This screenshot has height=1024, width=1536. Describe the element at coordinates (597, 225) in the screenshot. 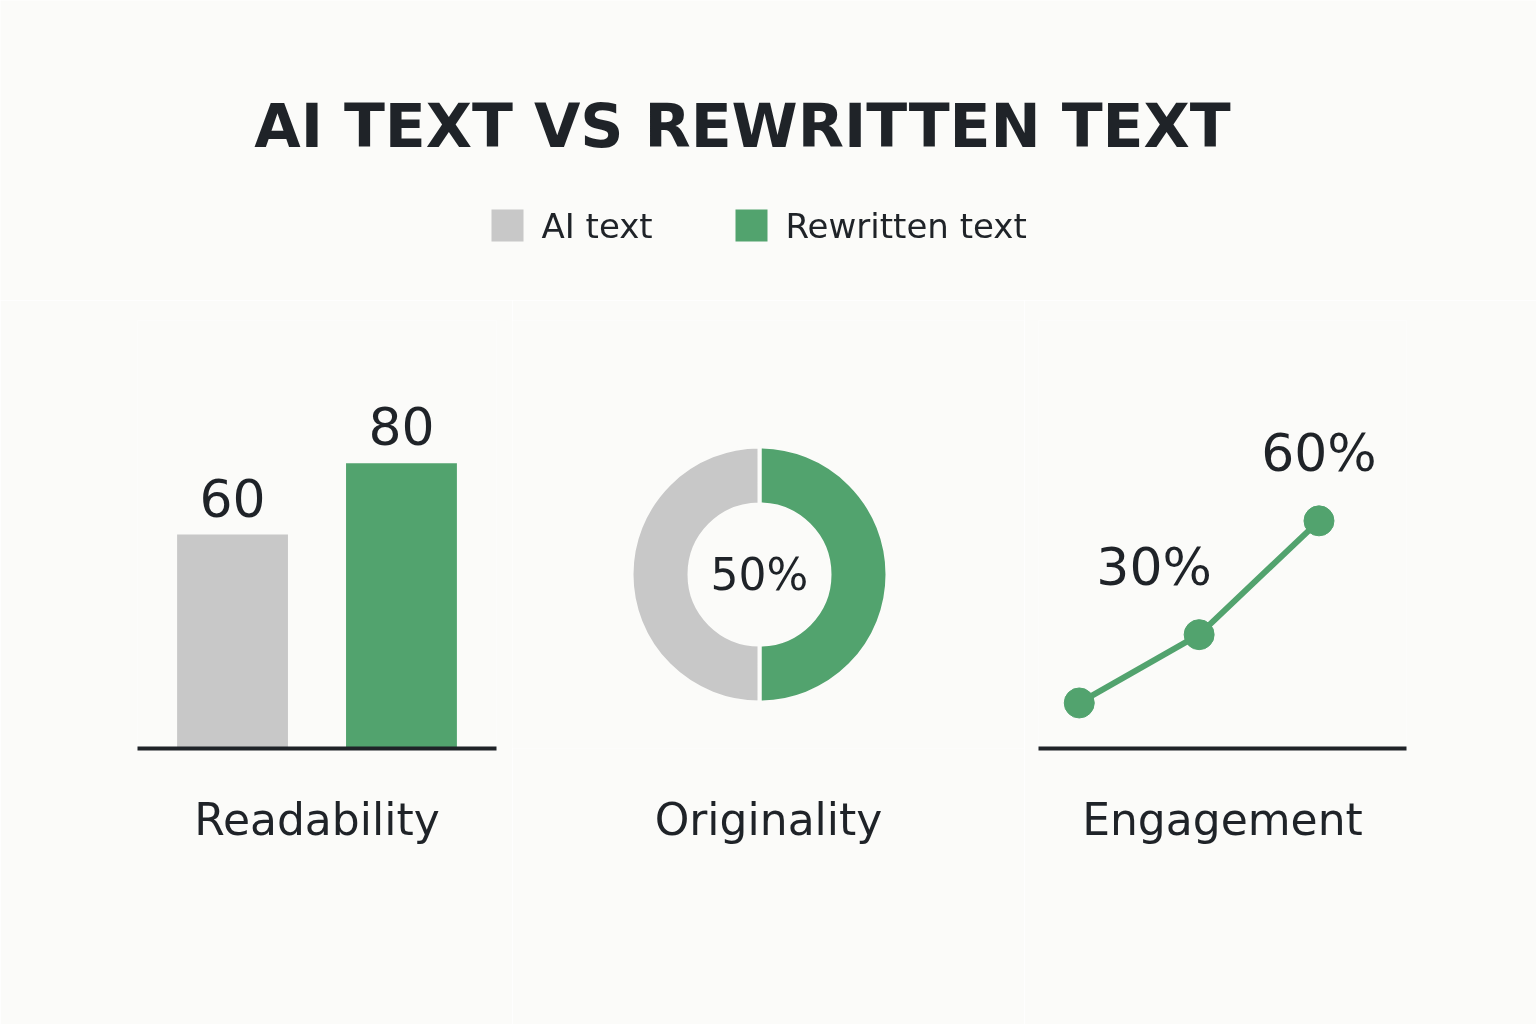

I see `legend-label: AI text` at that location.